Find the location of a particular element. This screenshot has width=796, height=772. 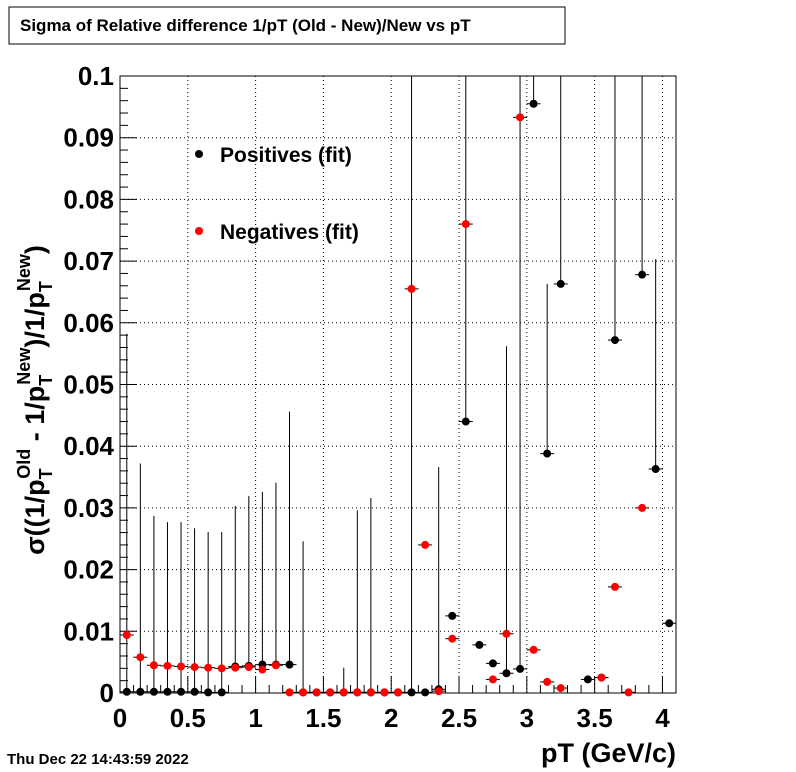

legend-label-negatives: Negatives (fit) is located at coordinates (289, 232).